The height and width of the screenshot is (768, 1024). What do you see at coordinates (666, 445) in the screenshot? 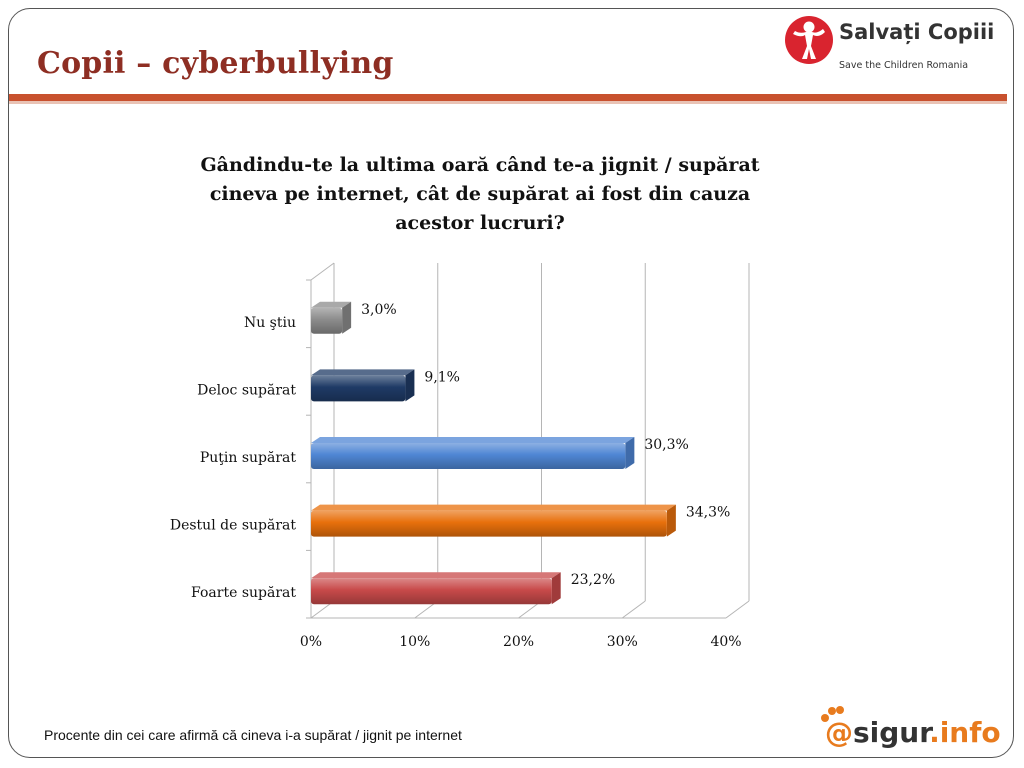
I see `bar-value-label: 30,3%` at bounding box center [666, 445].